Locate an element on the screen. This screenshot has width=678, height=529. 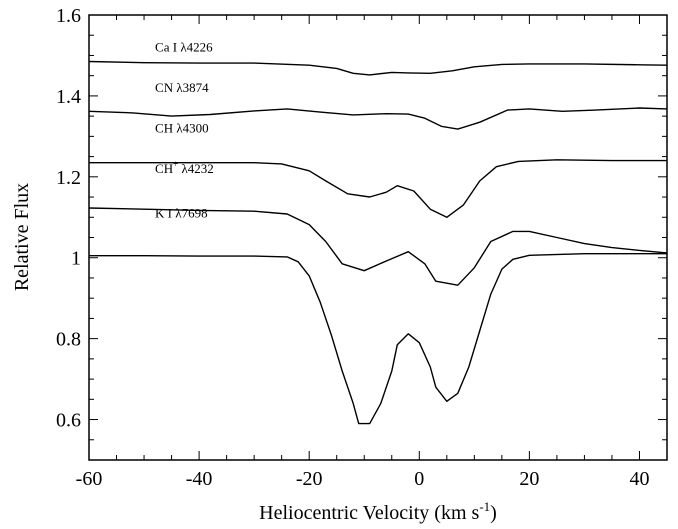
x-axis-title-close: ) is located at coordinates (493, 513).